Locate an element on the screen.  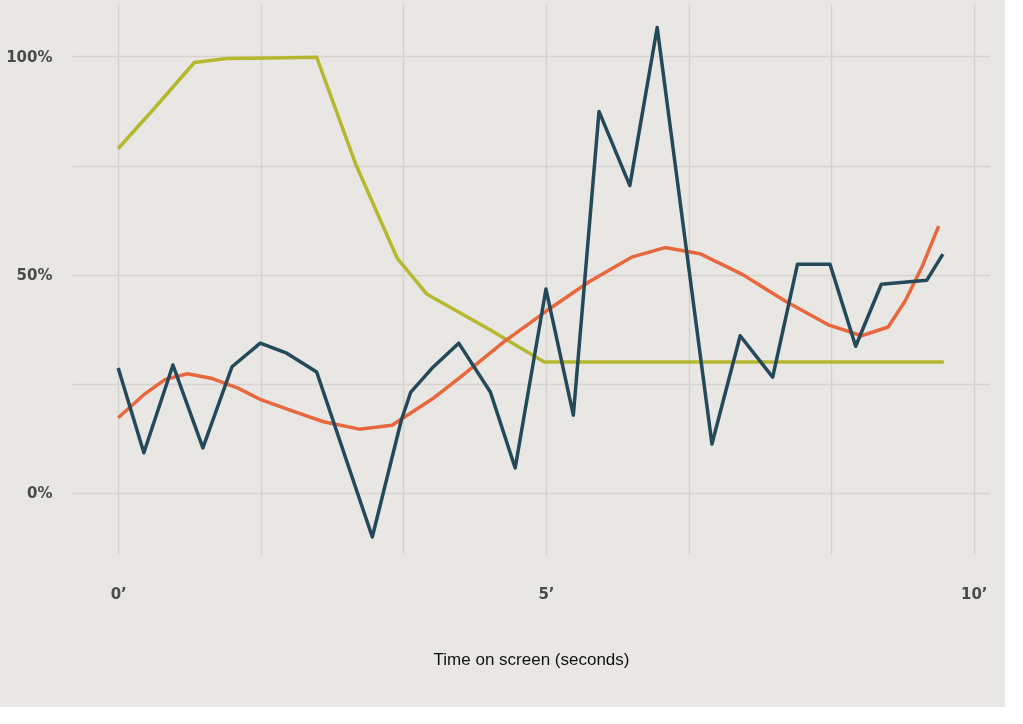
y-tick-label: 50% is located at coordinates (34, 275).